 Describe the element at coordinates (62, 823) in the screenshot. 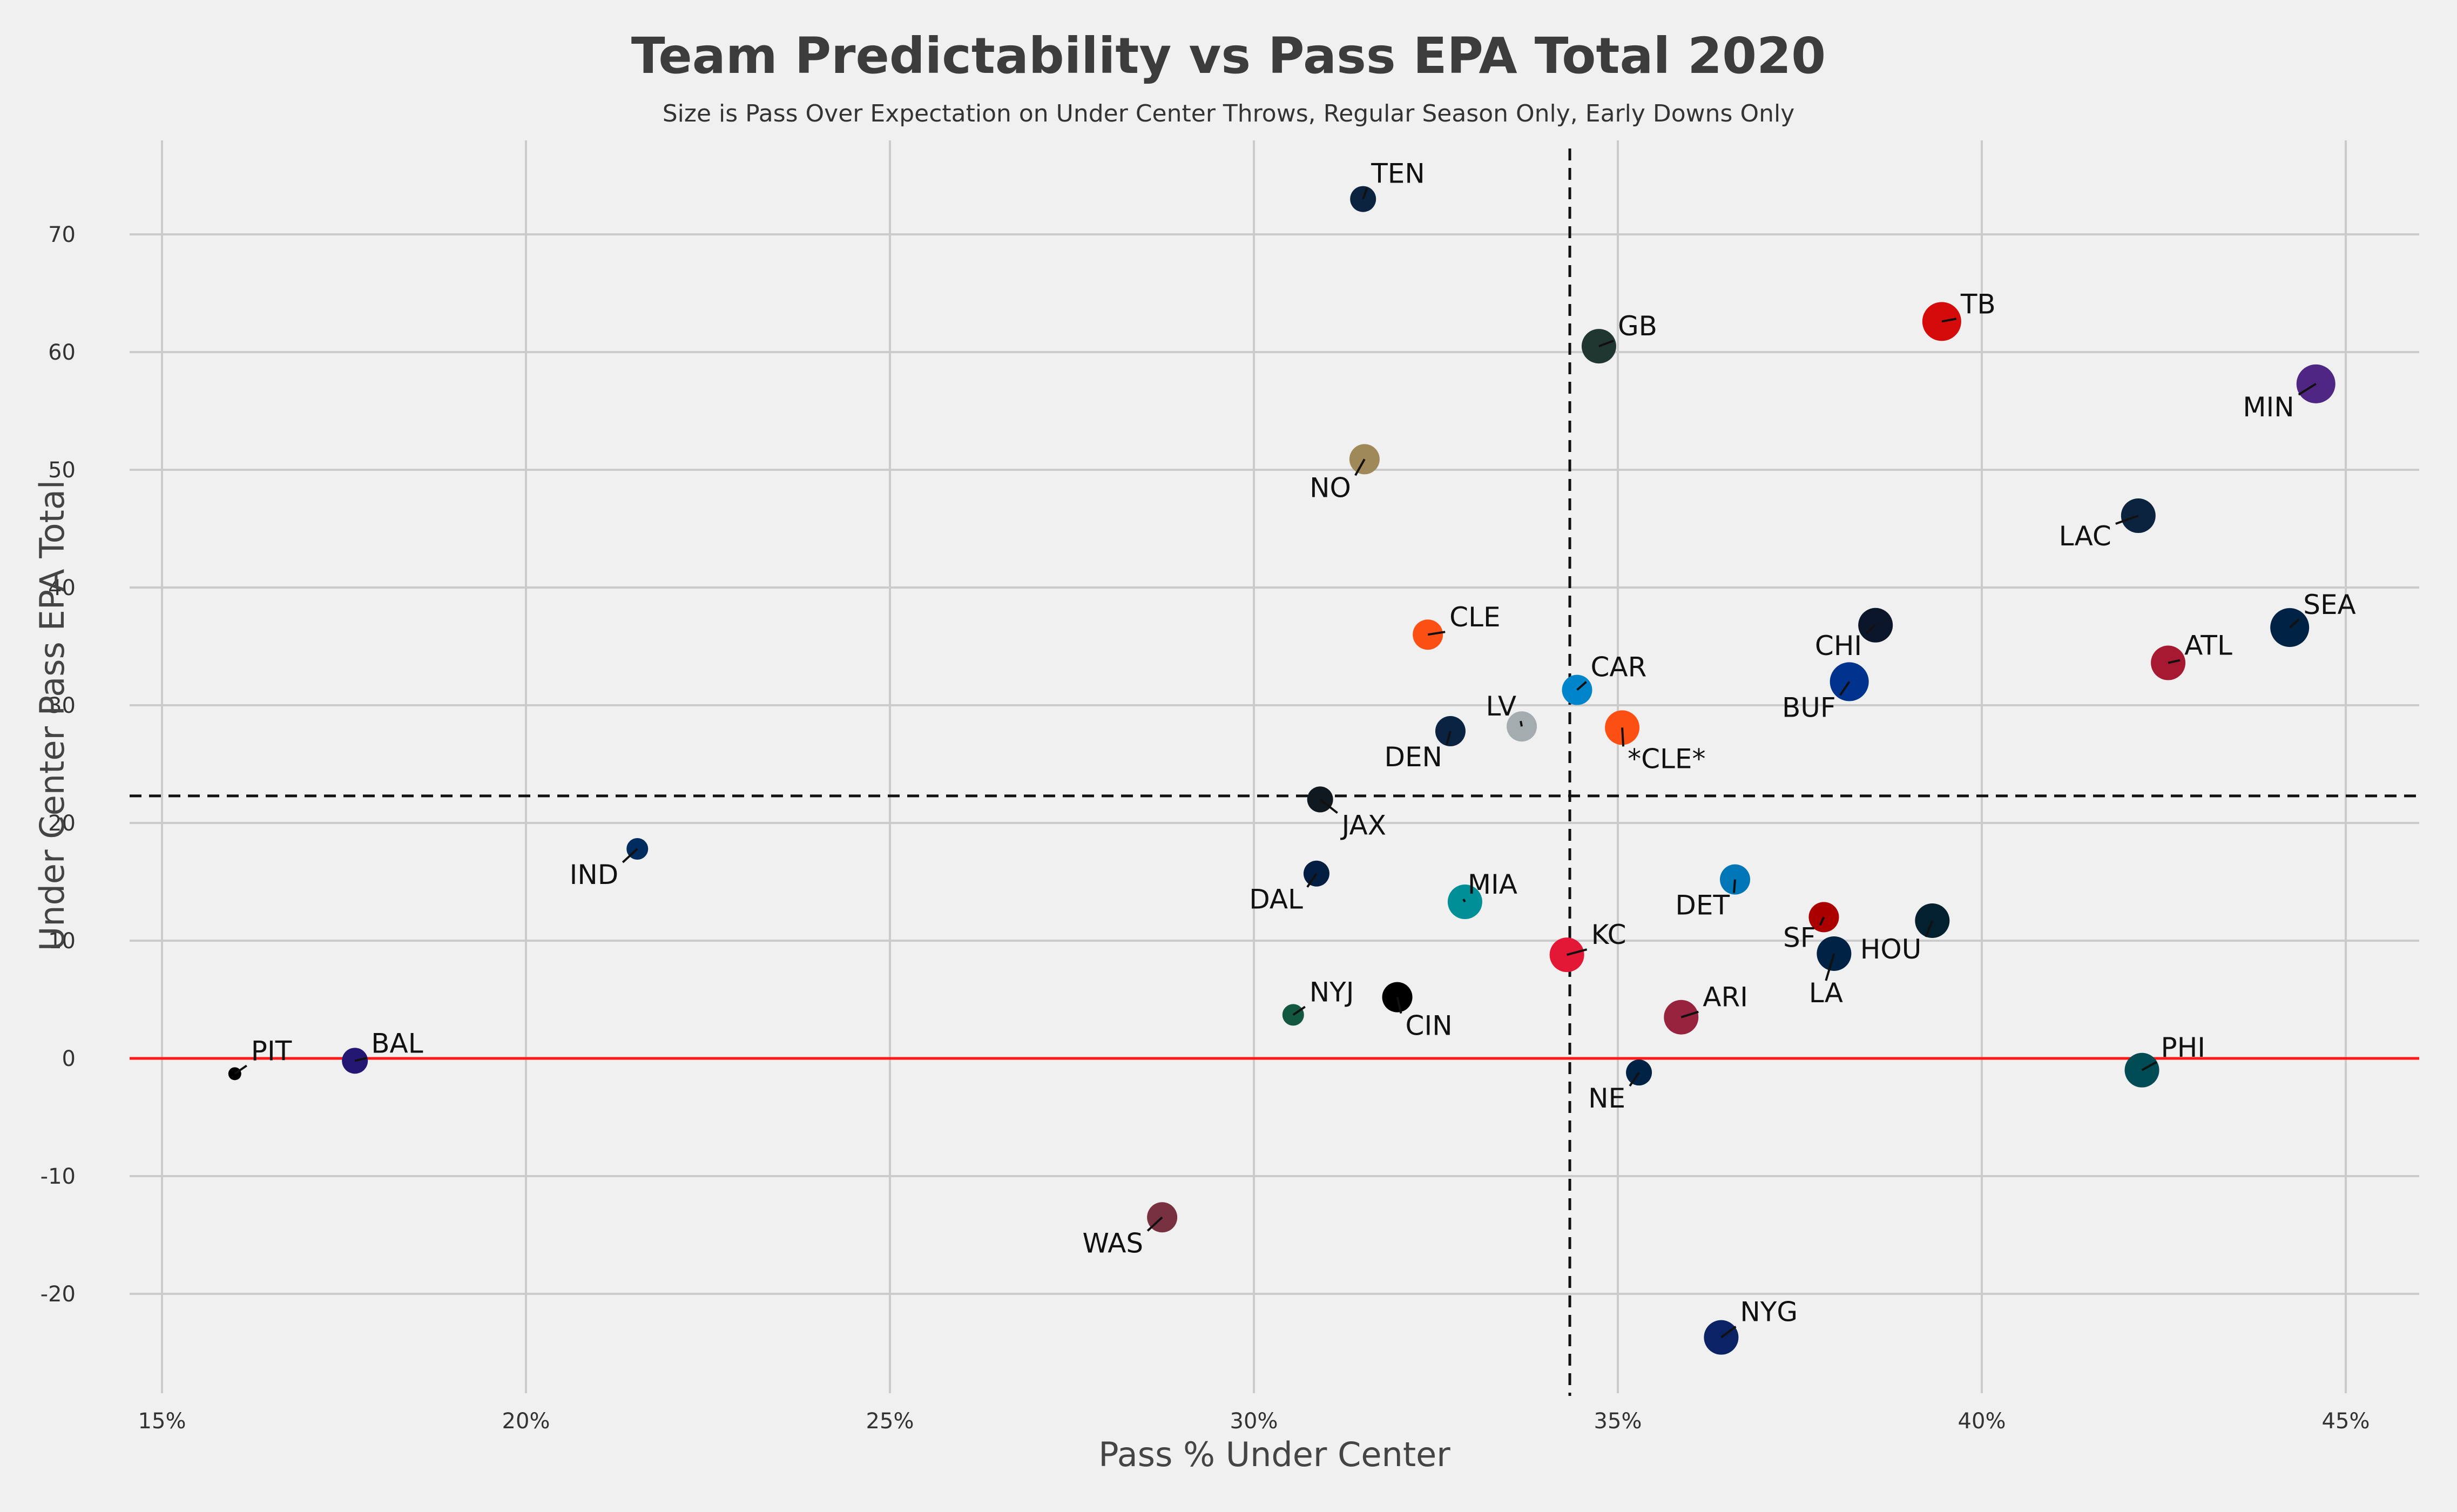

I see `y-tick-label: 20` at that location.